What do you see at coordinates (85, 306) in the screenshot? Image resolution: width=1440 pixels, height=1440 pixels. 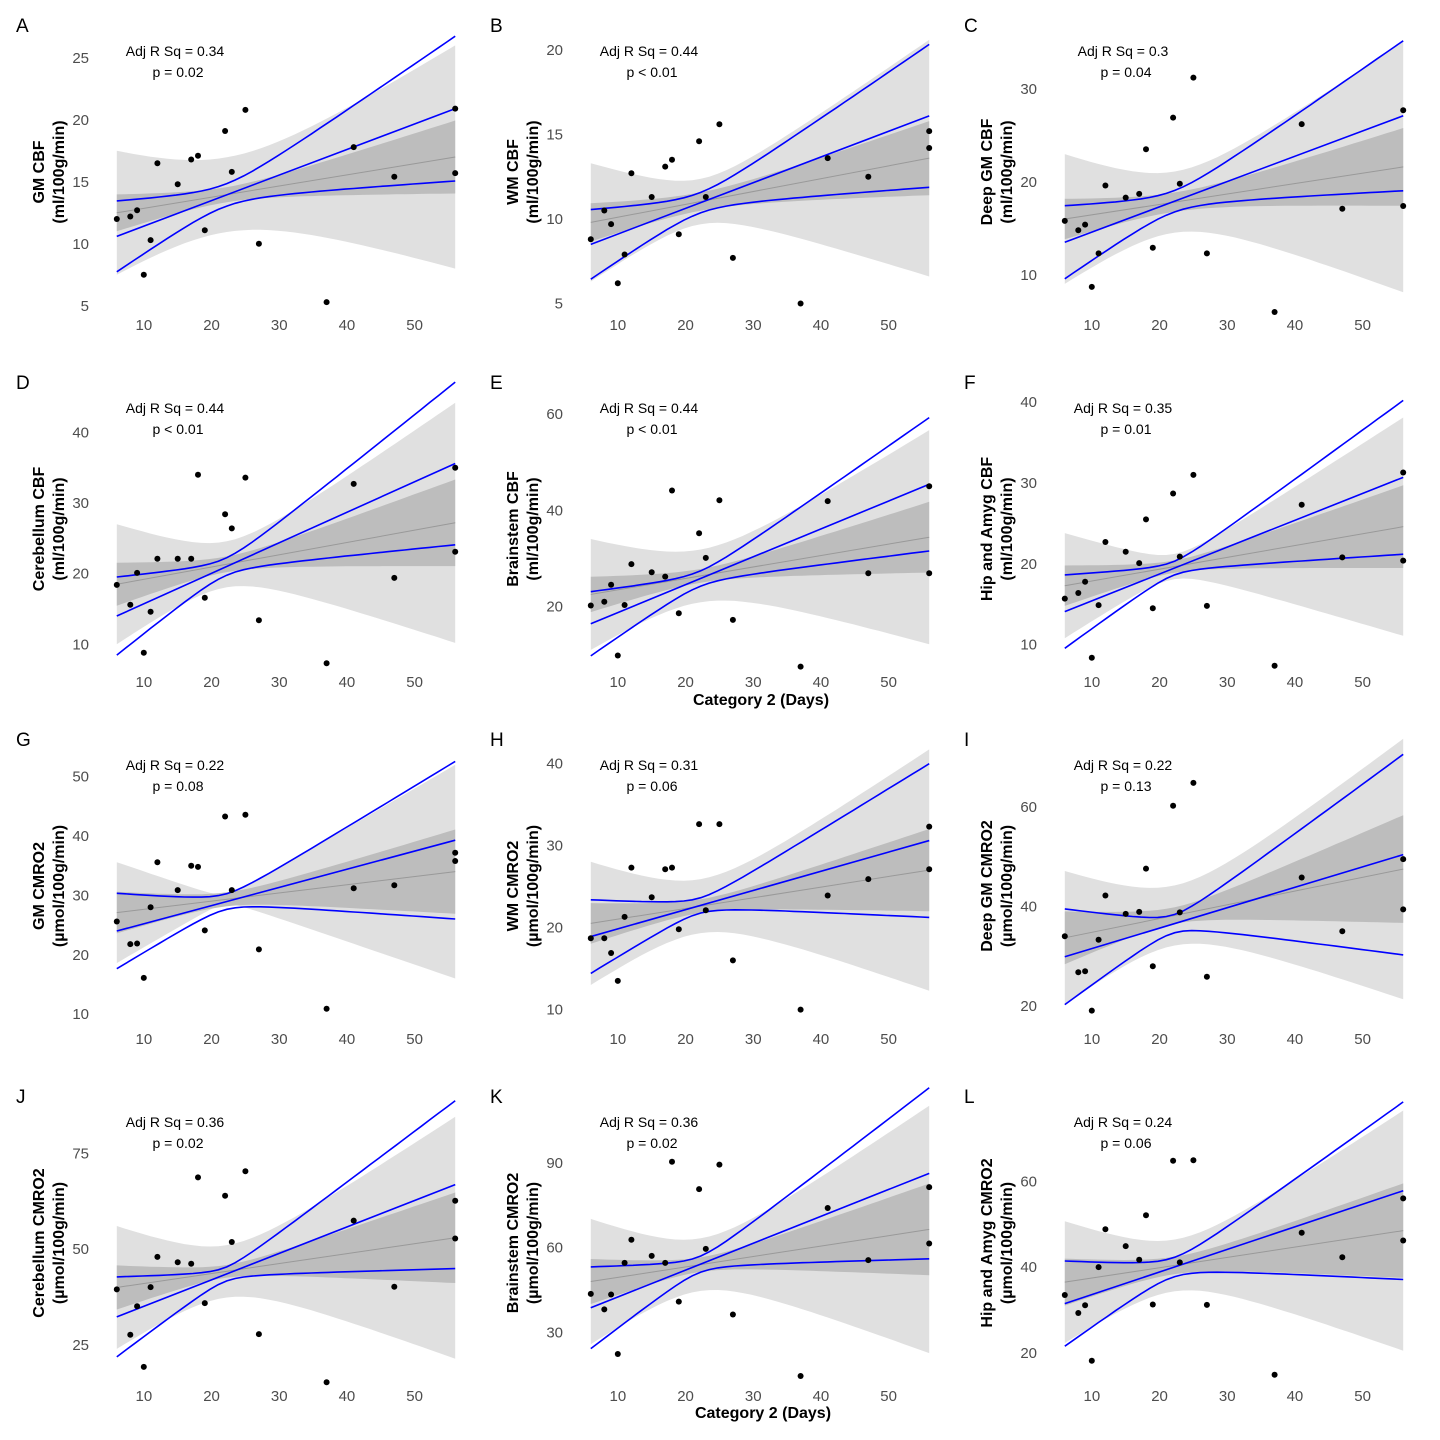 I see `y-tick-label: 5` at bounding box center [85, 306].